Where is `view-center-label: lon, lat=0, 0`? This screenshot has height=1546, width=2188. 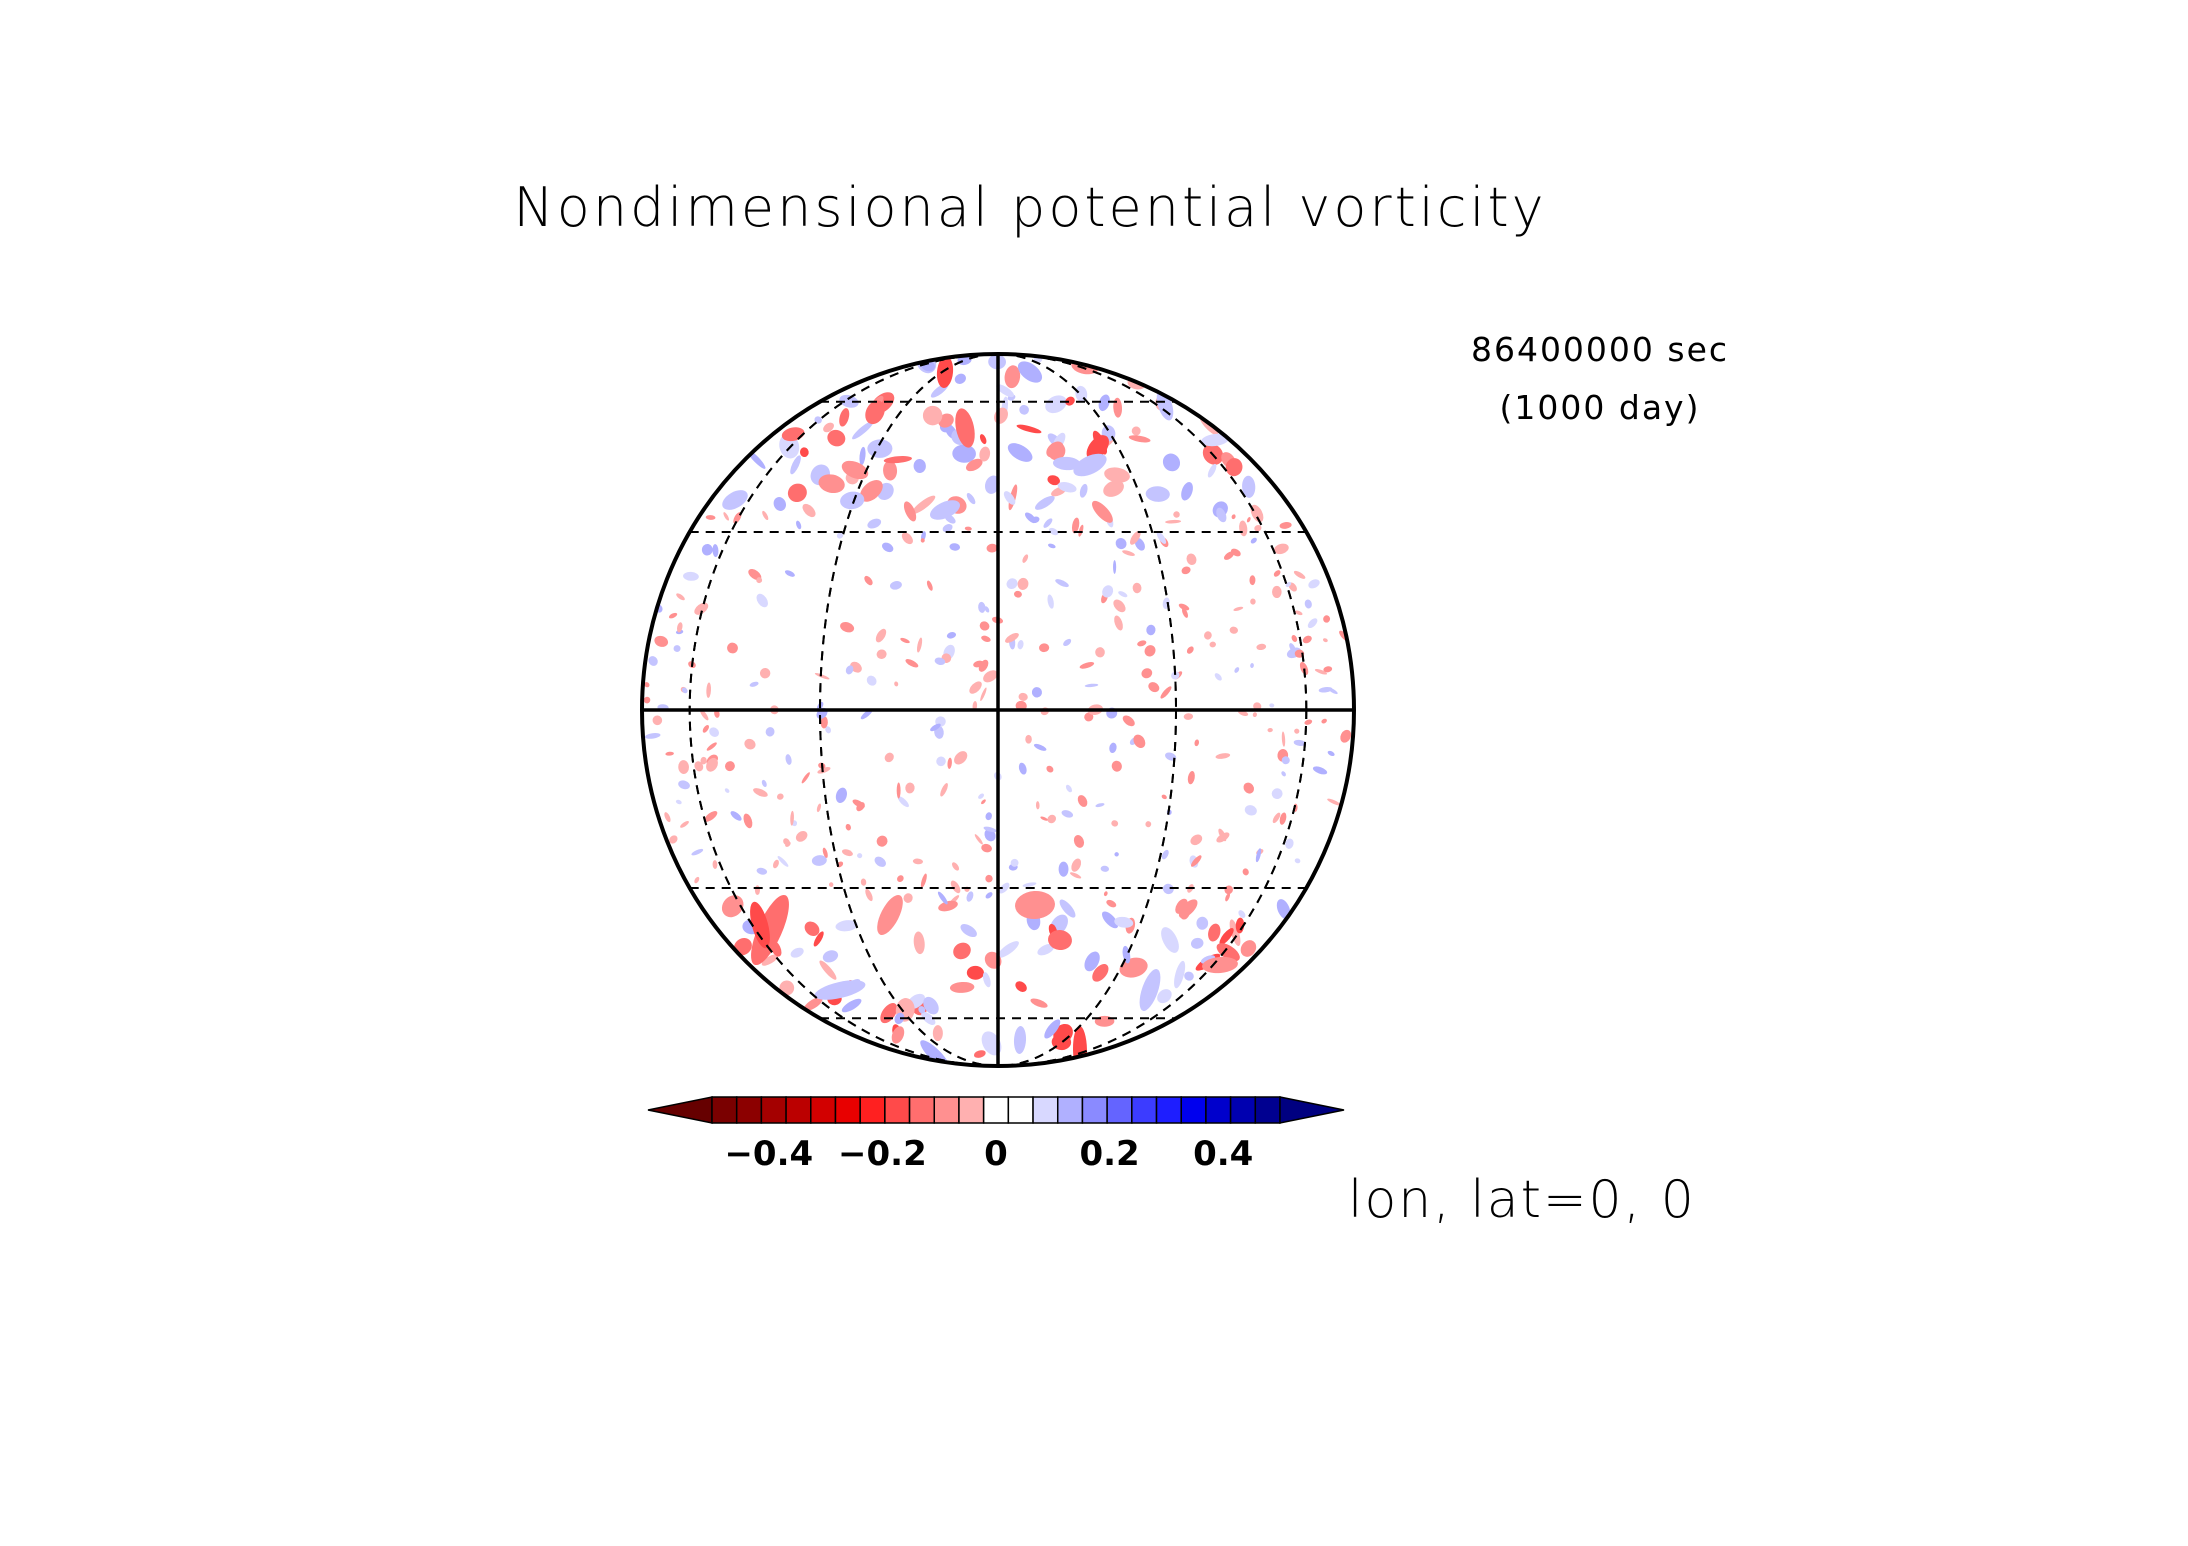
view-center-label: lon, lat=0, 0 is located at coordinates (1522, 1200).